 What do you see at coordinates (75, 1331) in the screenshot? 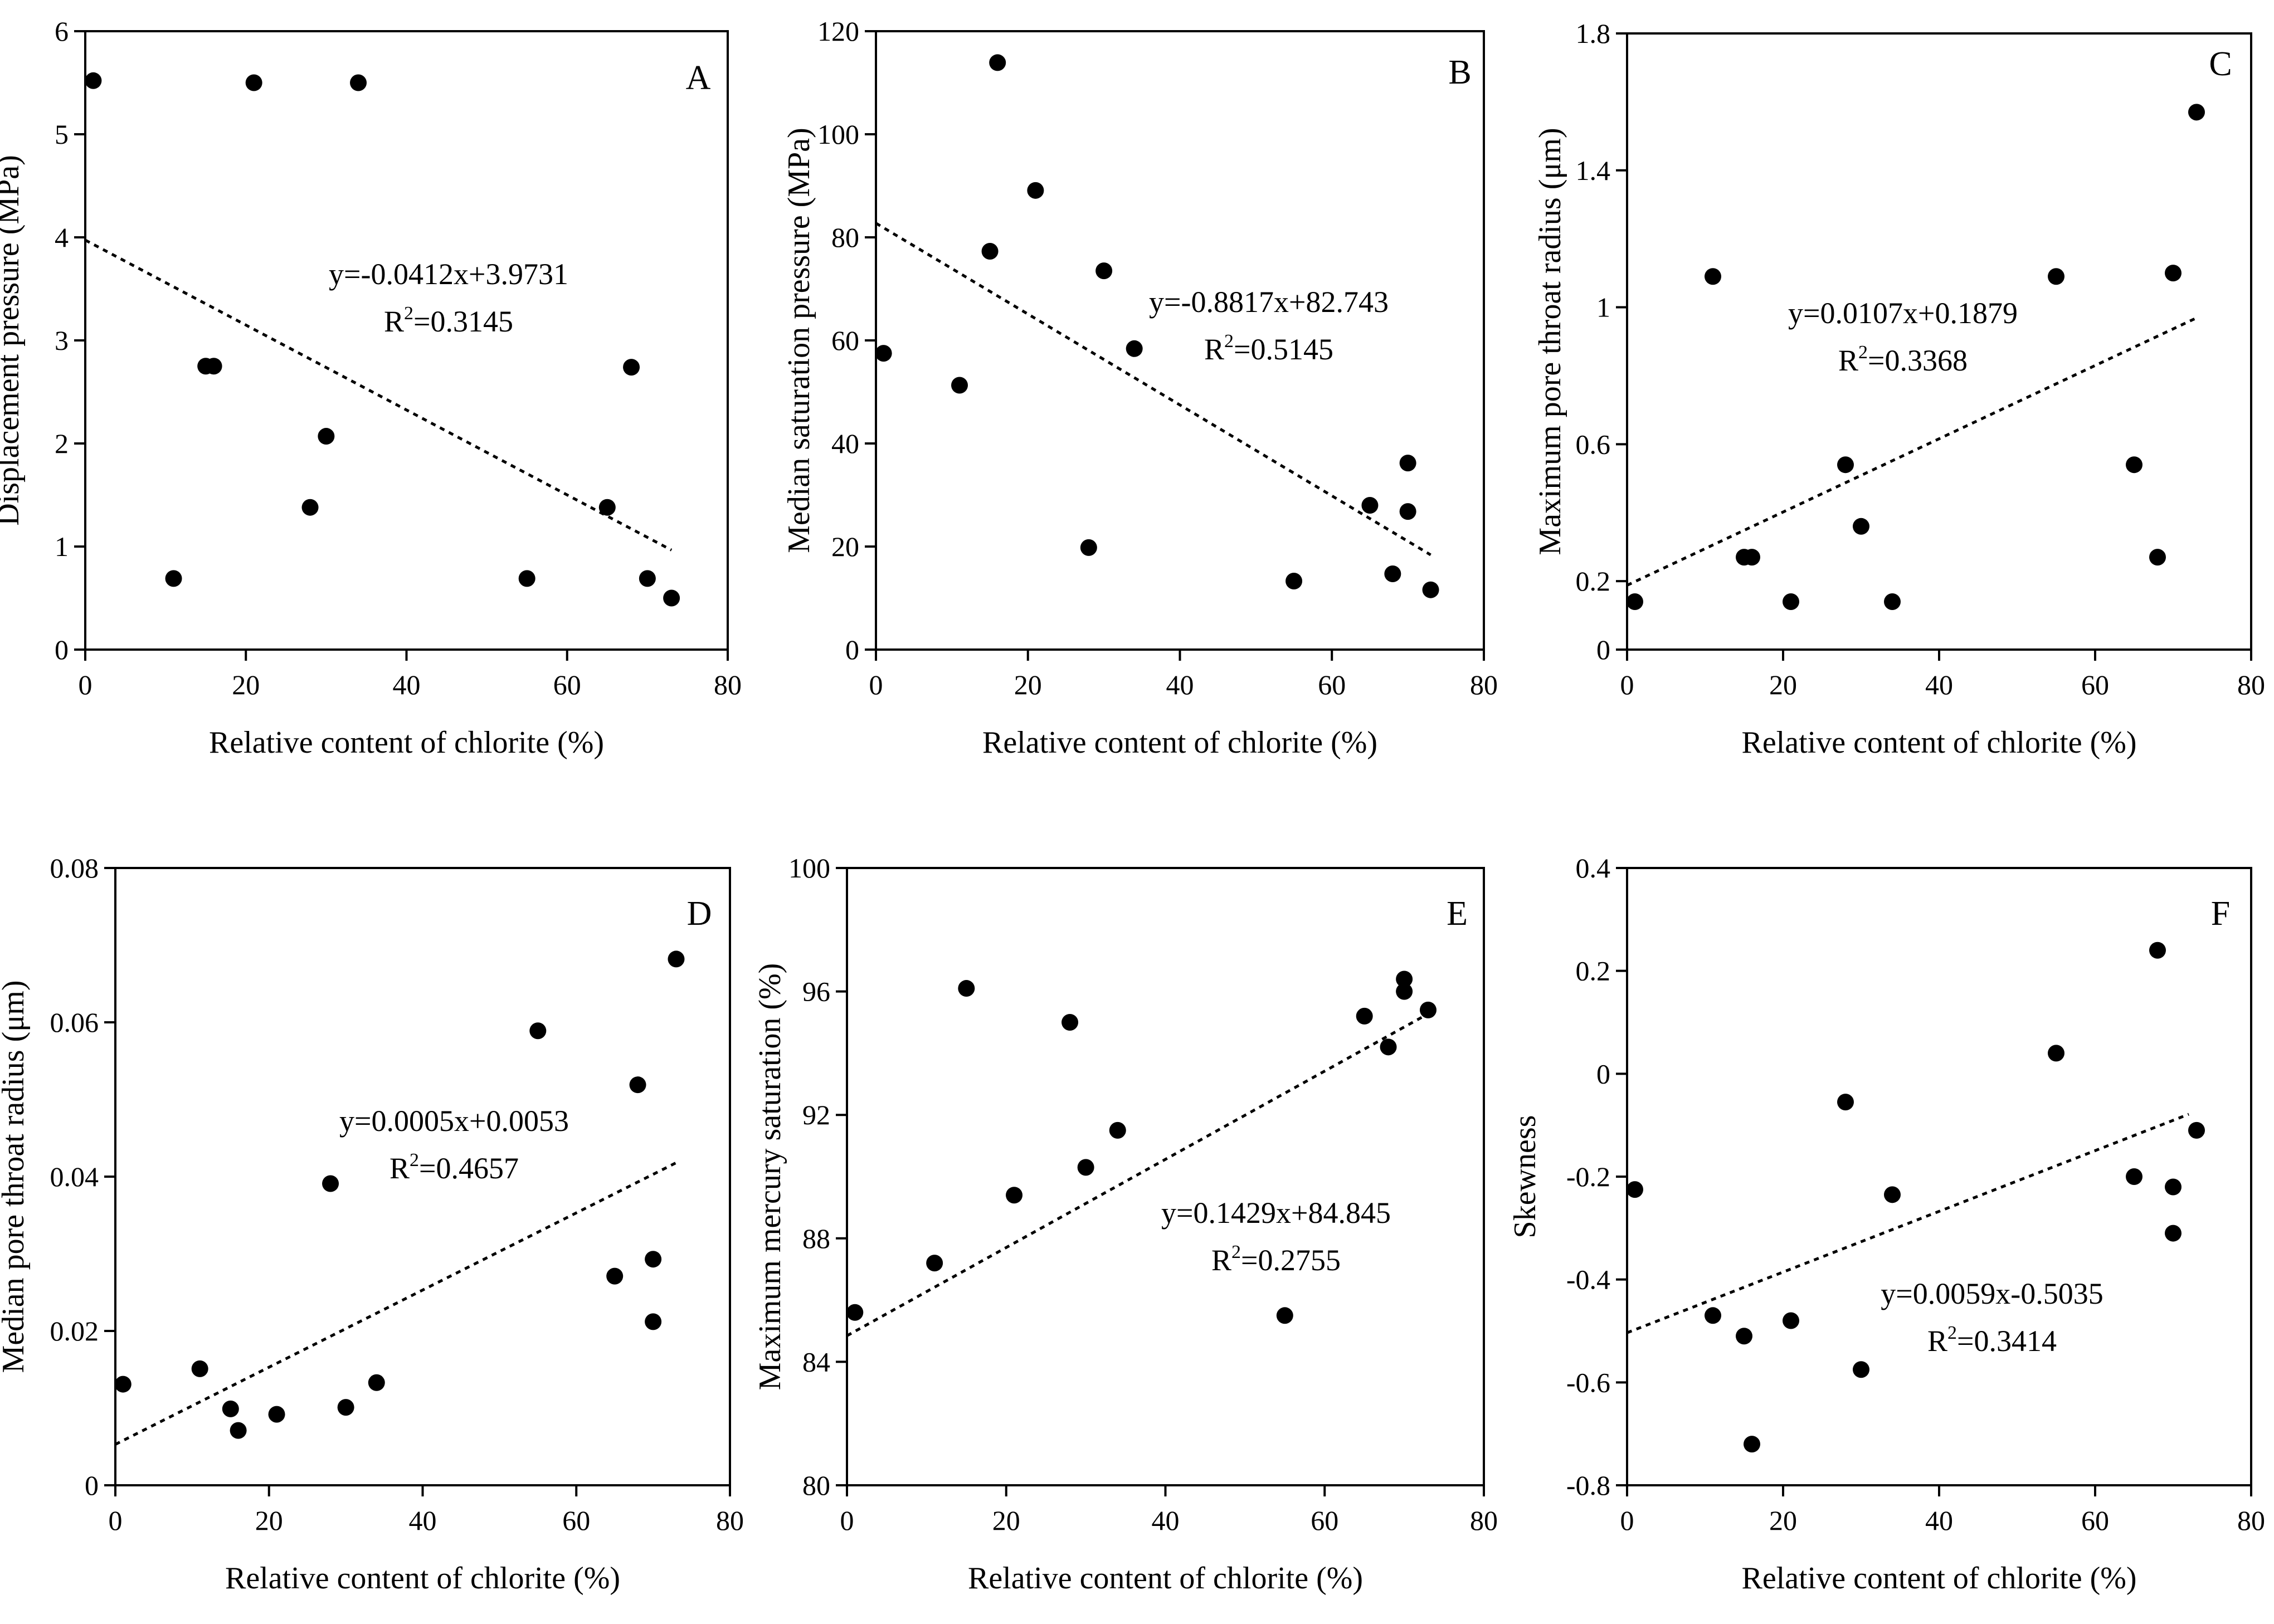
I see `y-tick-label: 0.02` at bounding box center [75, 1331].